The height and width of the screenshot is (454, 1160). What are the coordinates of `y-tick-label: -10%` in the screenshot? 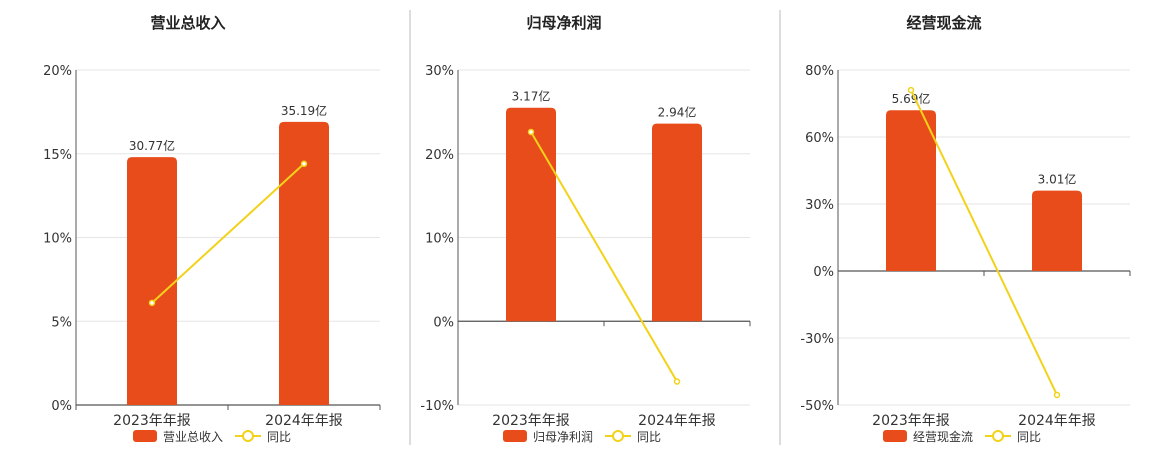 It's located at (437, 406).